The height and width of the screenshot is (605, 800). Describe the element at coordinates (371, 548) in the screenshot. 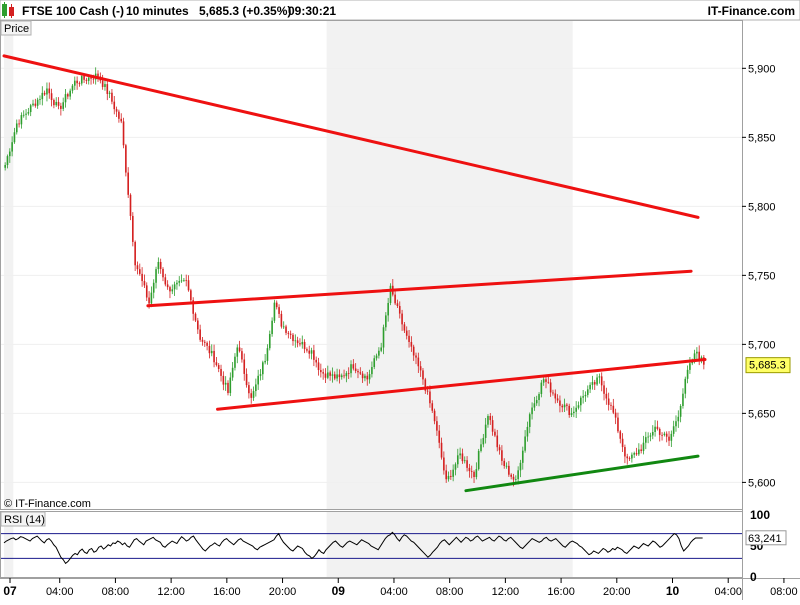

I see `rsi-series` at that location.